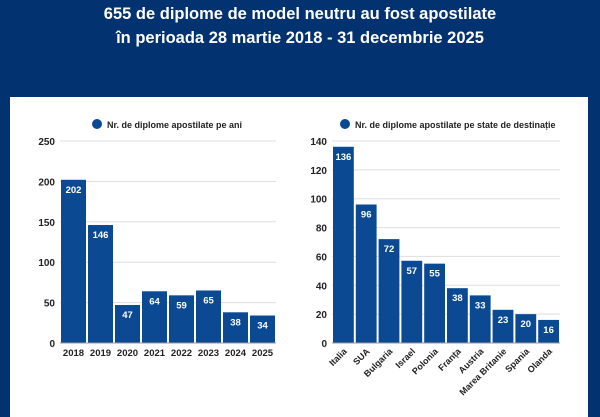  Describe the element at coordinates (526, 324) in the screenshot. I see `data-label: 20` at that location.